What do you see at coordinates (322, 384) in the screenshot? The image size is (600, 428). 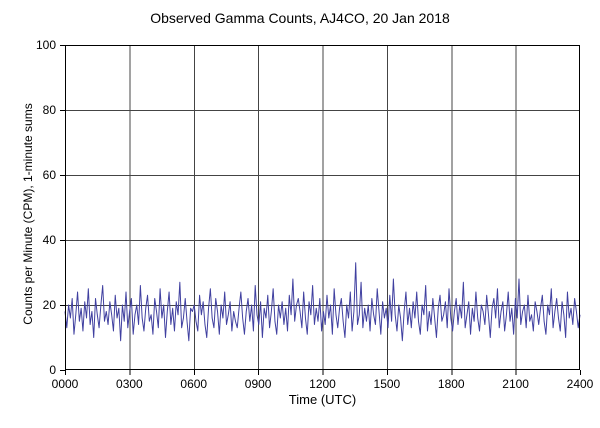 I see `x-tick-label: 1200` at bounding box center [322, 384].